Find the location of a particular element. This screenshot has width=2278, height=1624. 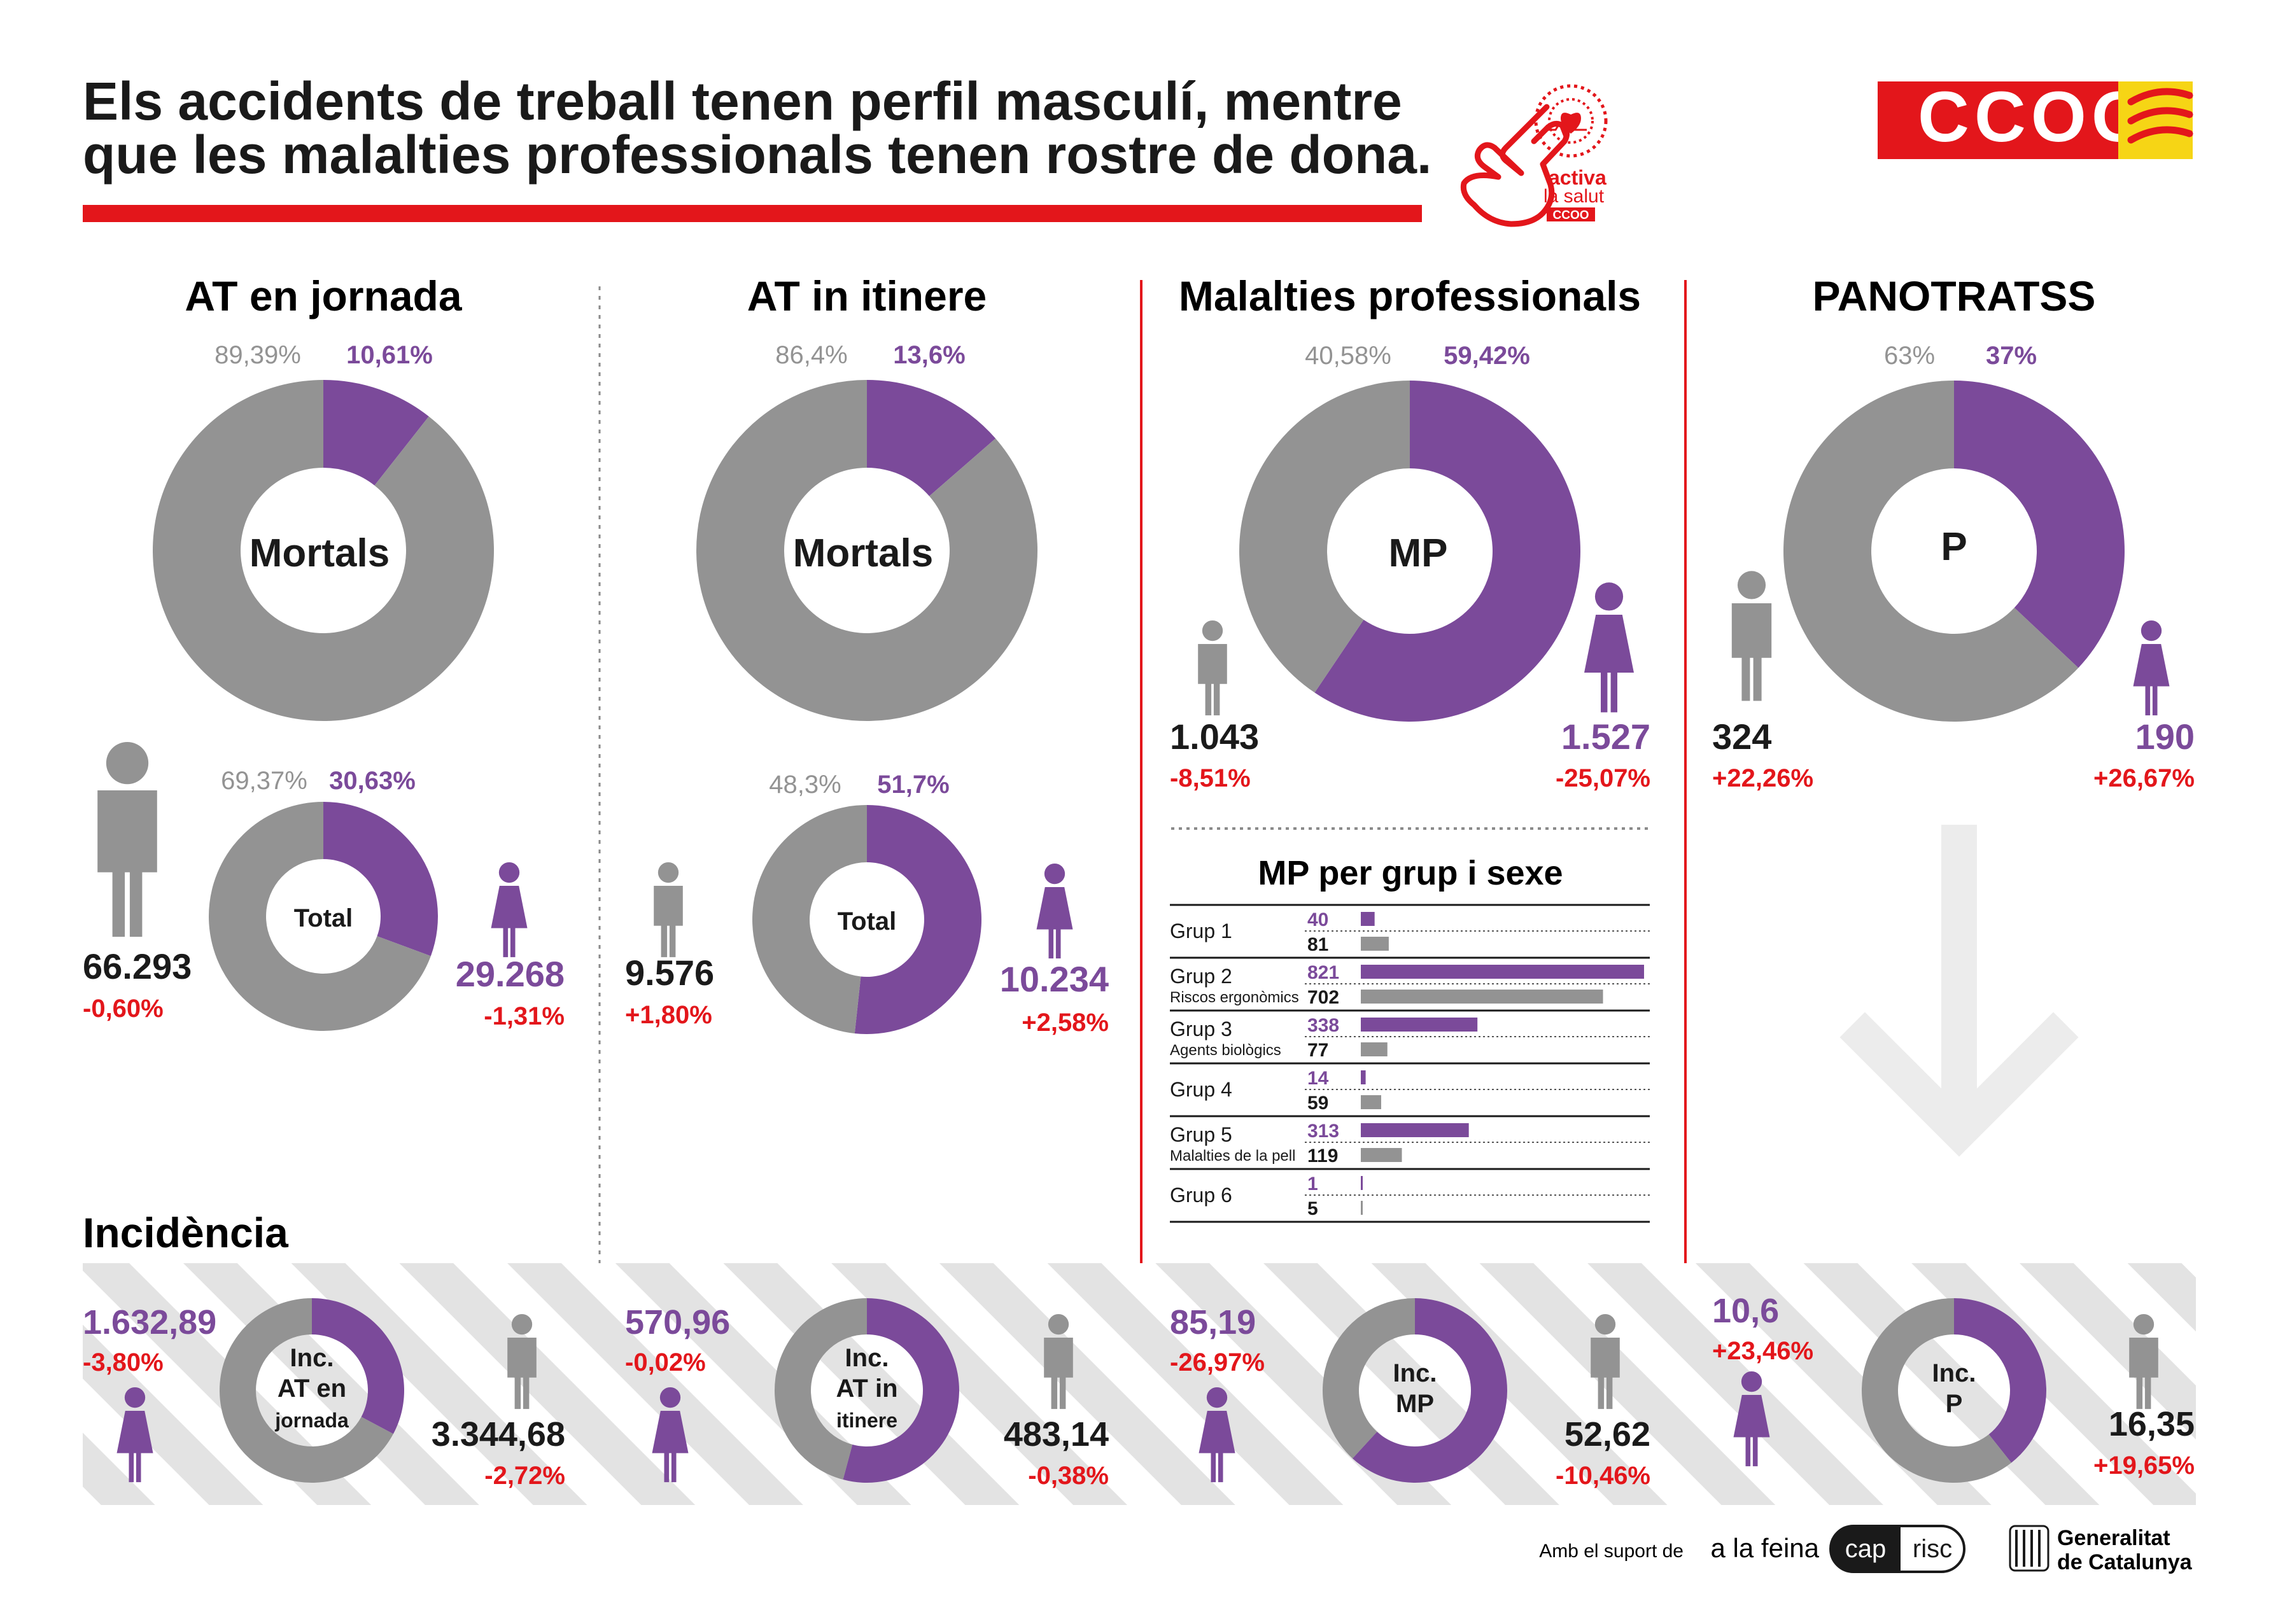

mp-group-3-man-bar is located at coordinates (1374, 1049).